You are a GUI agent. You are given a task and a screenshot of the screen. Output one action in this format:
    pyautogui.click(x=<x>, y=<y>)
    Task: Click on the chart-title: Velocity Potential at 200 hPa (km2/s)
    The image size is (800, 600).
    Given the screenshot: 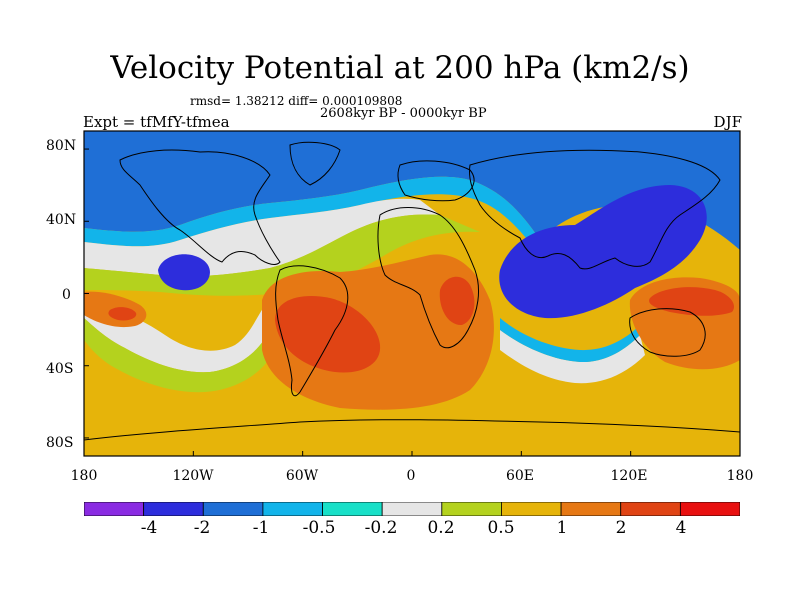 What is the action you would take?
    pyautogui.click(x=400, y=68)
    